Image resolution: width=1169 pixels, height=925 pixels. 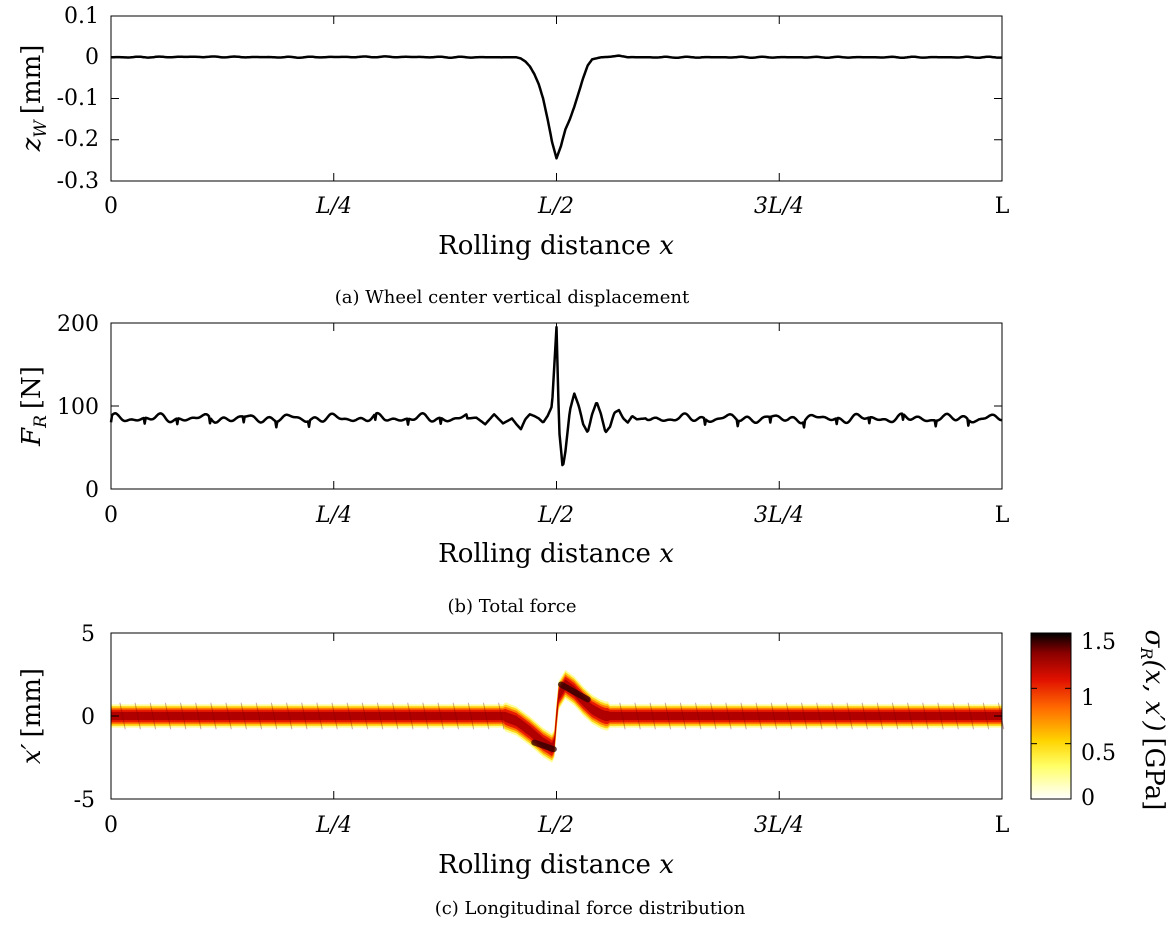 I want to click on panel-a-caption: (a) Wheel center vertical displacement, so click(x=512, y=297).